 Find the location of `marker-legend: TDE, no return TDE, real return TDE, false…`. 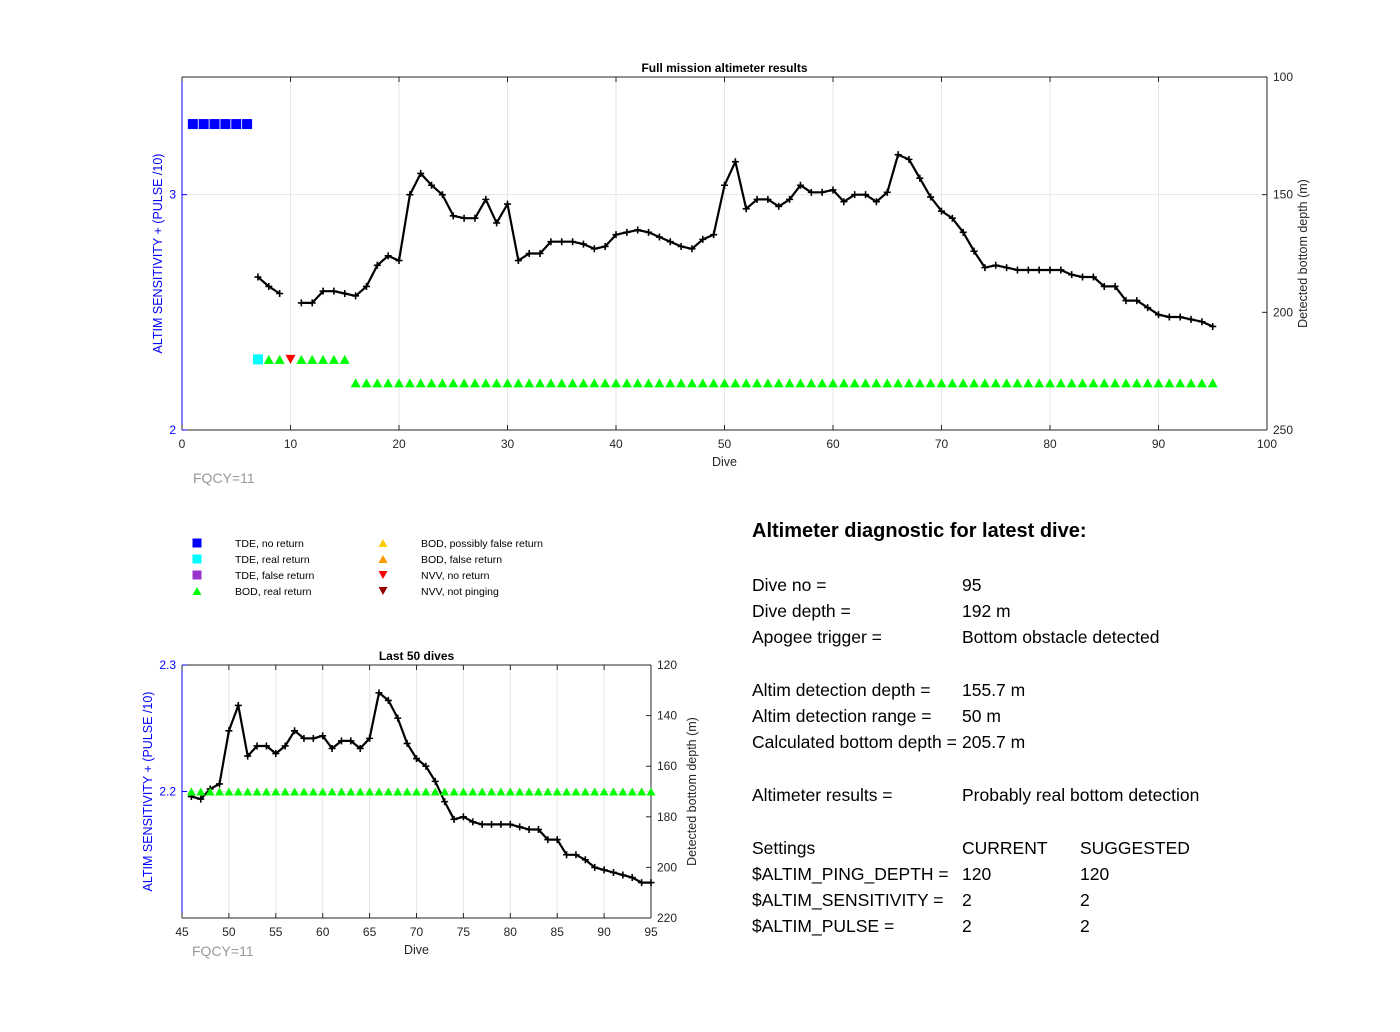

marker-legend: TDE, no return TDE, real return TDE, false… is located at coordinates (367, 568).